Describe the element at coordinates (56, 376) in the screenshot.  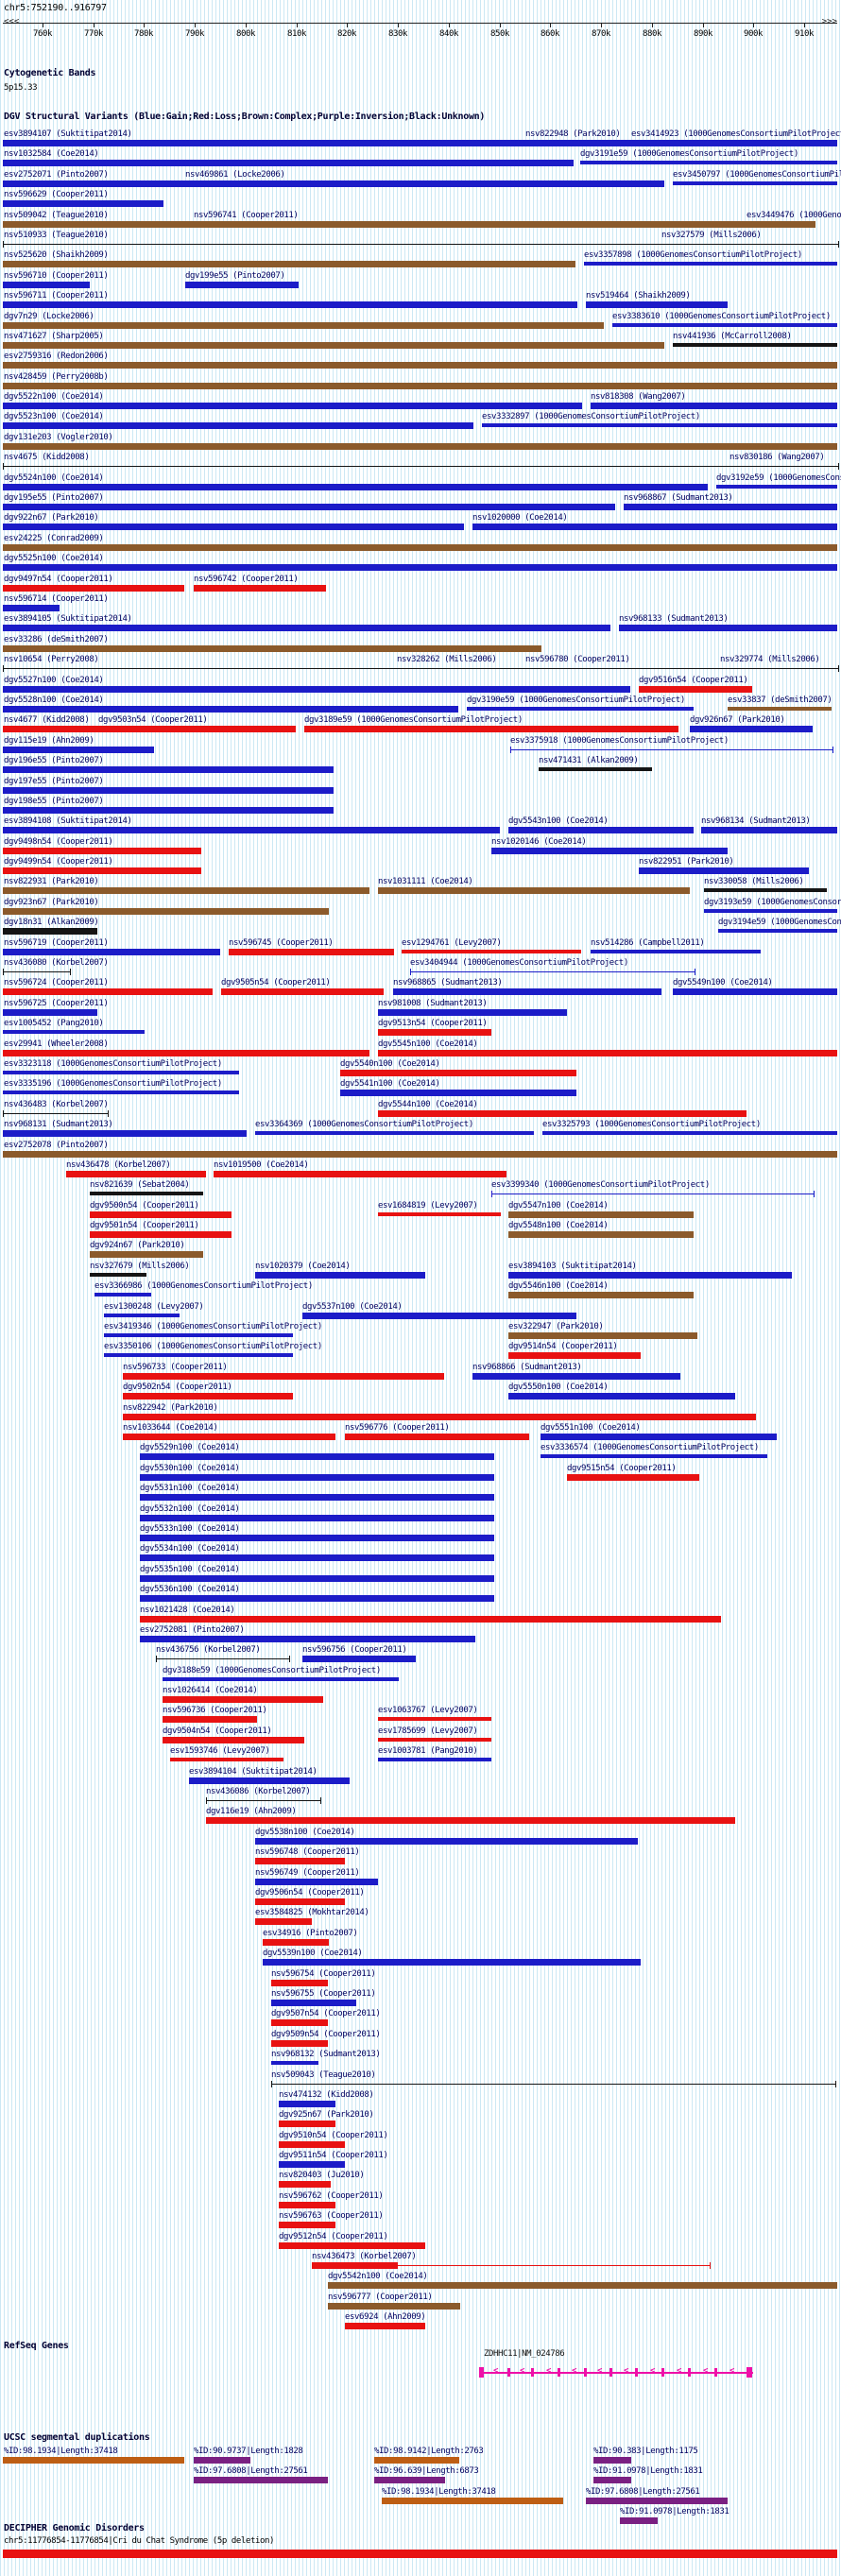
I see `variant-label: nsv428459 (Perry2008b)` at that location.